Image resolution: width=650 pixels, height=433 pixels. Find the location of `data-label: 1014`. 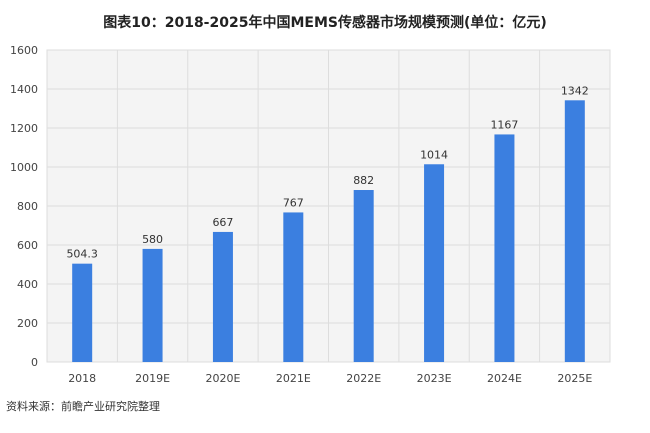

data-label: 1014 is located at coordinates (434, 154).